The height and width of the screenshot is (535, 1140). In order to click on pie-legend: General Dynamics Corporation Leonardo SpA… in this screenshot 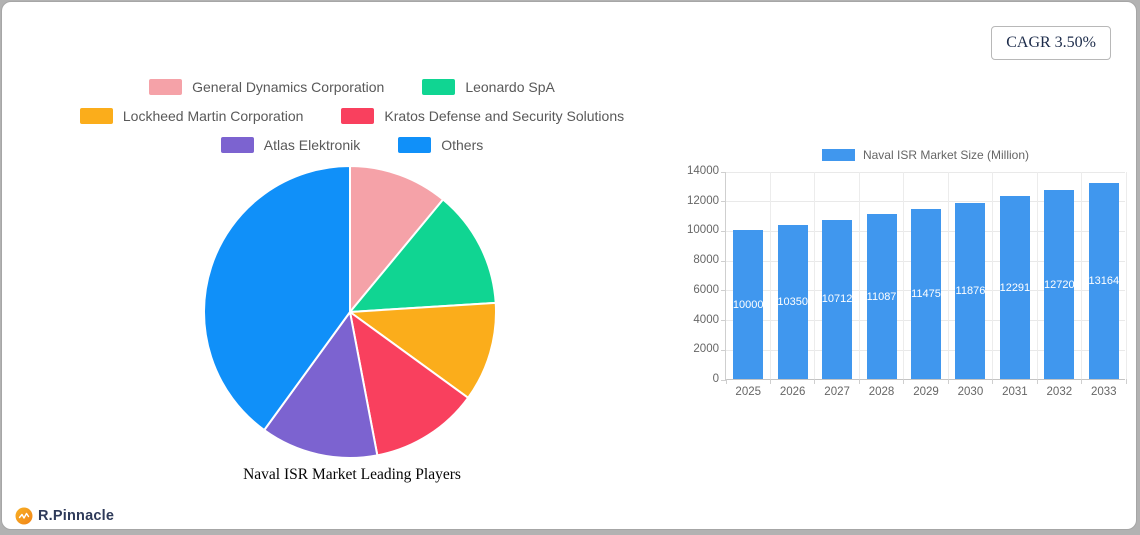, I will do `click(352, 115)`.